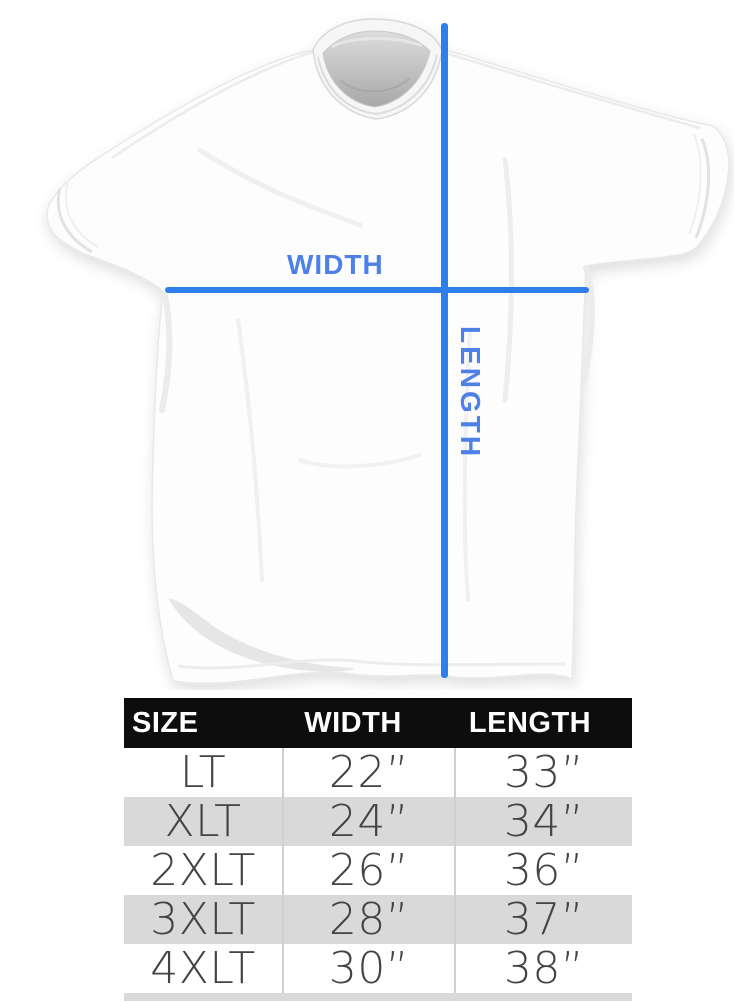  Describe the element at coordinates (470, 393) in the screenshot. I see `length-measure-label: LENGTH` at that location.